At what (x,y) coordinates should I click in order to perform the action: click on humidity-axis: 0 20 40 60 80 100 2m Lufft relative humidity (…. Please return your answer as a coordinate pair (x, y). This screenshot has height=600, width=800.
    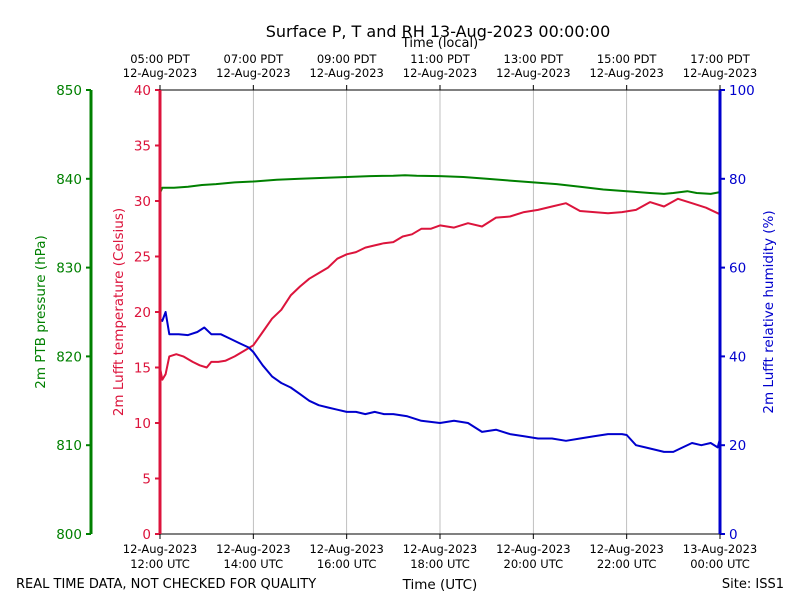
    Looking at the image, I should click on (747, 313).